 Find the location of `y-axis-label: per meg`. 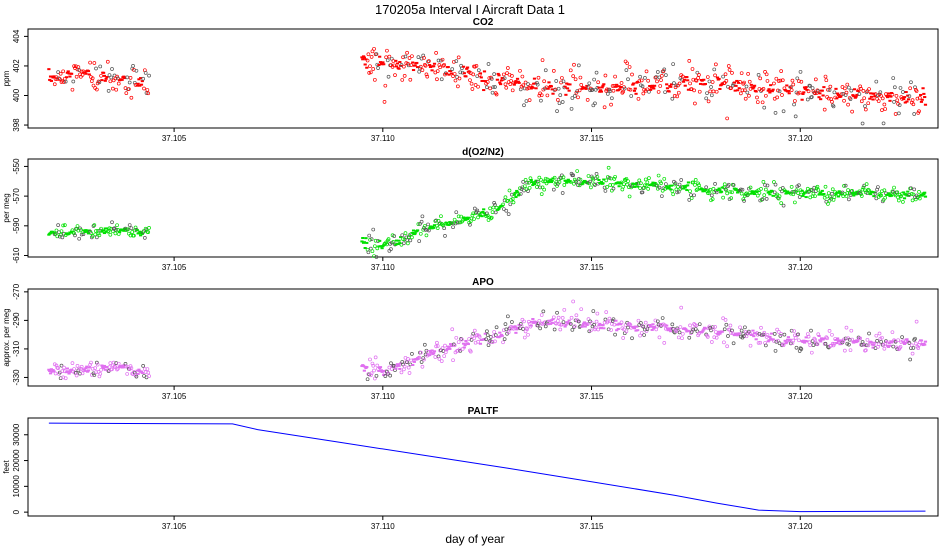

y-axis-label: per meg is located at coordinates (6, 207).